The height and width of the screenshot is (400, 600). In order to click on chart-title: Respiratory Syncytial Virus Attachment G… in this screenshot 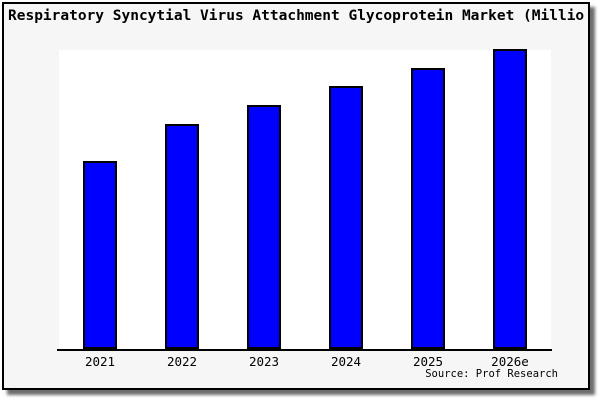, I will do `click(296, 16)`.